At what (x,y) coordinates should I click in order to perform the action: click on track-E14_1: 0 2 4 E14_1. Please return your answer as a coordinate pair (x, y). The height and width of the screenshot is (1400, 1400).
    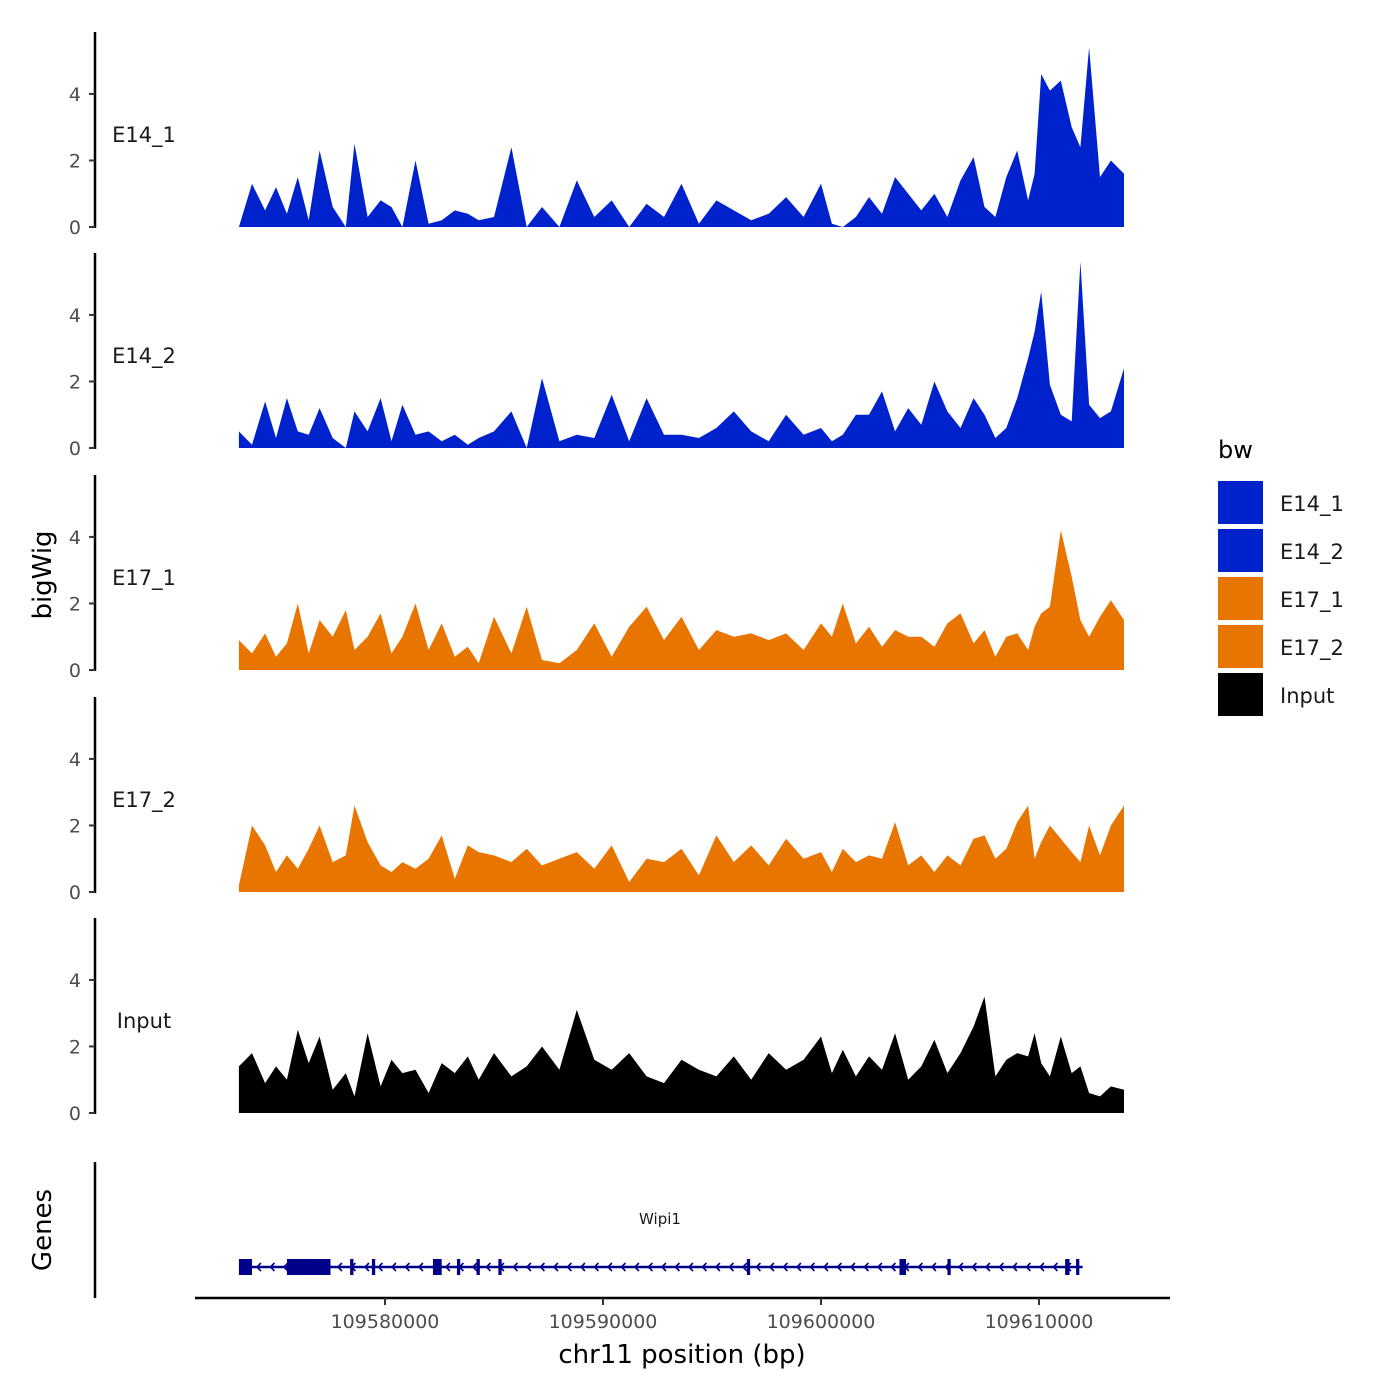
    Looking at the image, I should click on (596, 135).